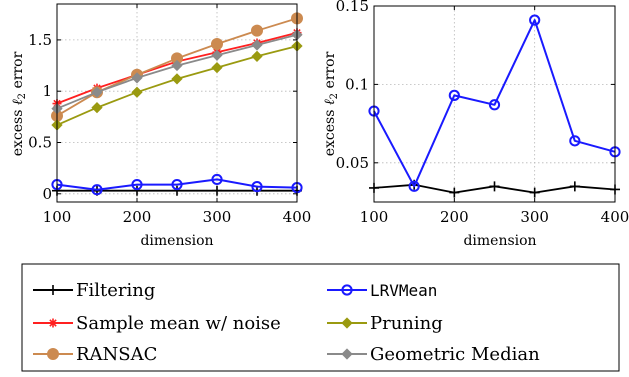 This screenshot has height=377, width=629. I want to click on legend-entry-lrvmean: LRVMean, so click(382, 290).